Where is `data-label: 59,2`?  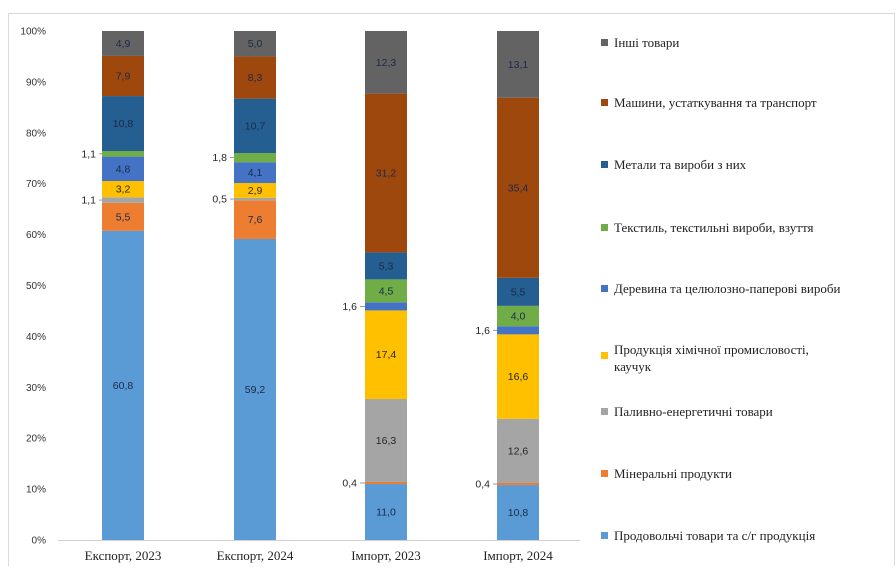
data-label: 59,2 is located at coordinates (255, 390).